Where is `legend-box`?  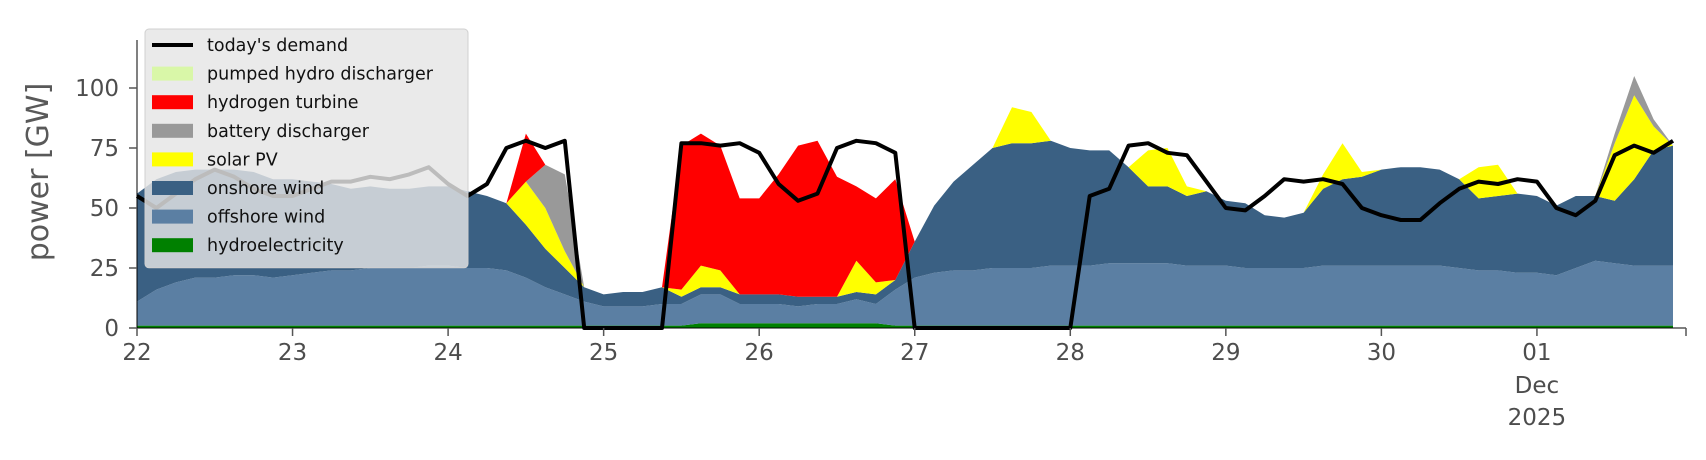 legend-box is located at coordinates (306, 148).